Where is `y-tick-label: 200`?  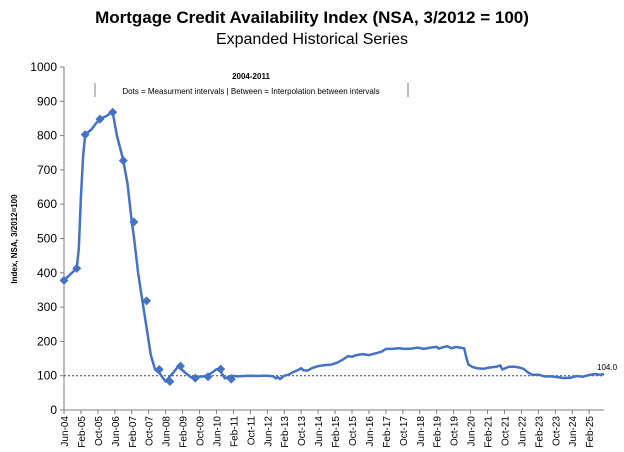
y-tick-label: 200 is located at coordinates (47, 341).